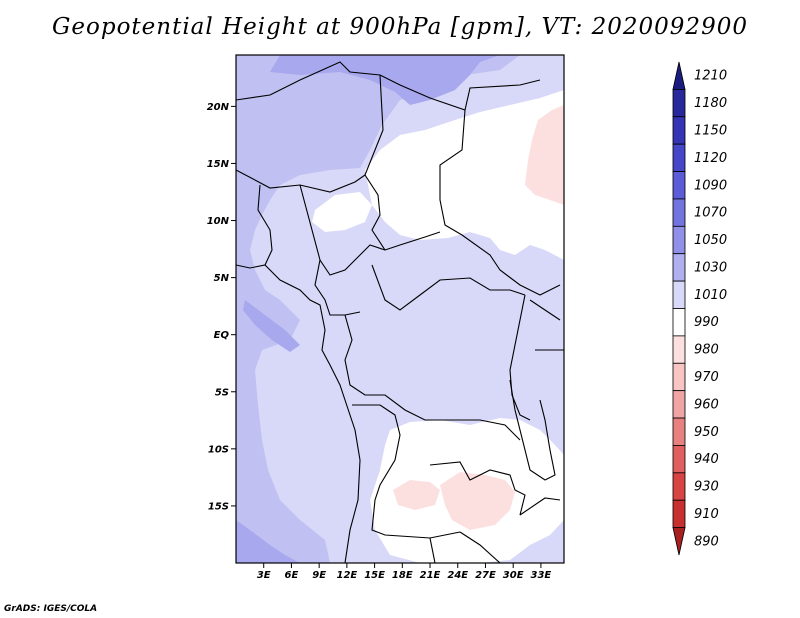 Image resolution: width=800 pixels, height=618 pixels. I want to click on height-field-1050-southwest, so click(268, 541).